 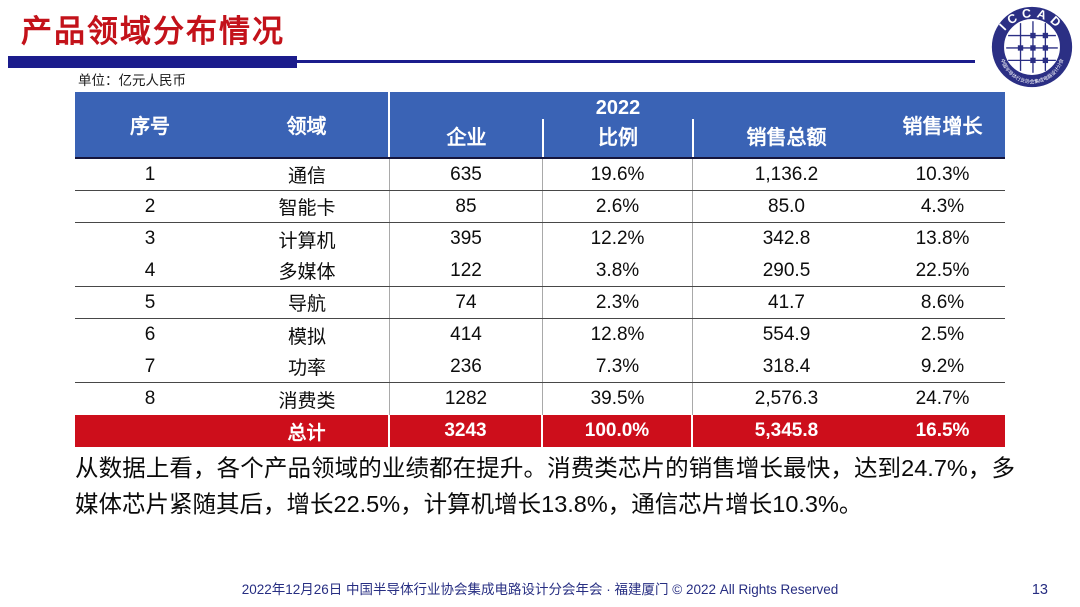 I want to click on cell-sales: 290.5, so click(x=786, y=270).